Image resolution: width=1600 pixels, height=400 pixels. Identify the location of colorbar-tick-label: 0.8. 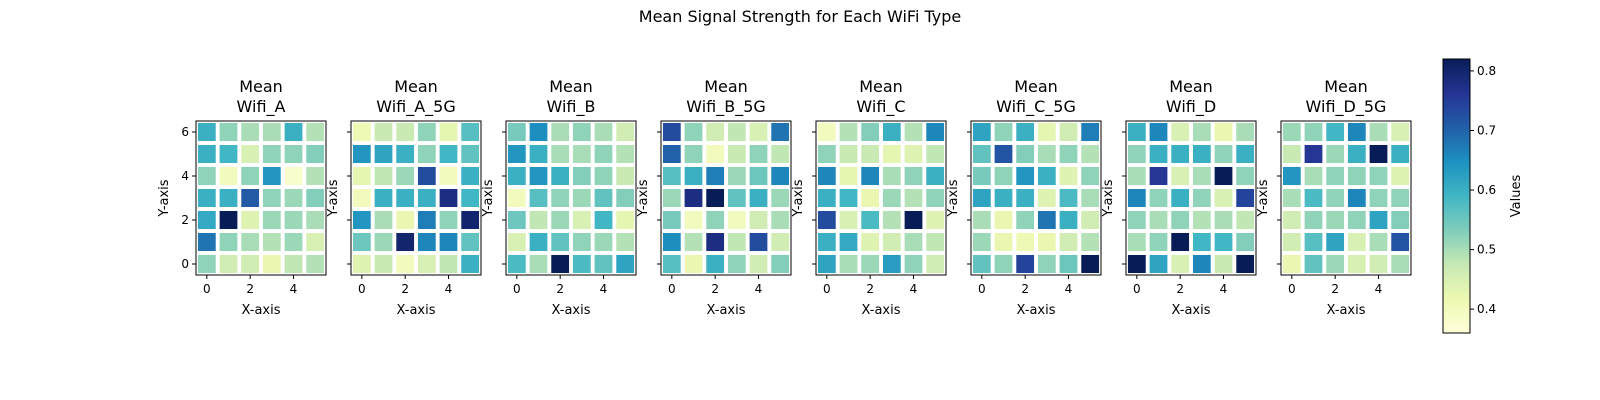
(1486, 71).